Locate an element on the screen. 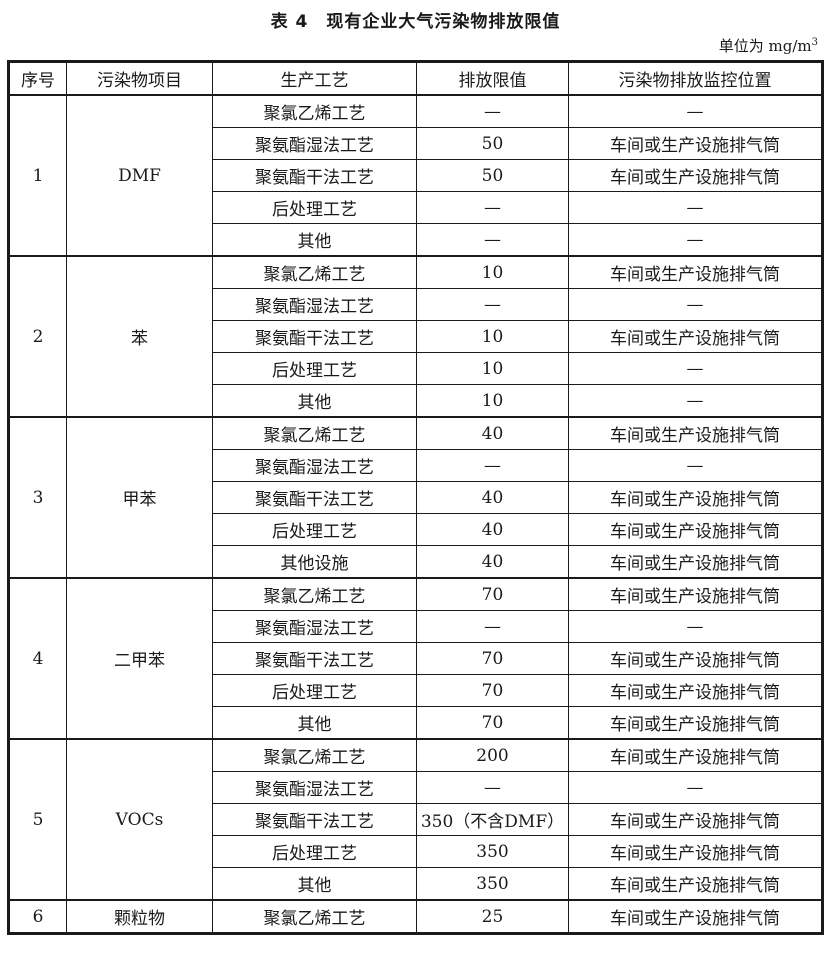  table-row: 聚氨酯湿法工艺 — — is located at coordinates (416, 465).